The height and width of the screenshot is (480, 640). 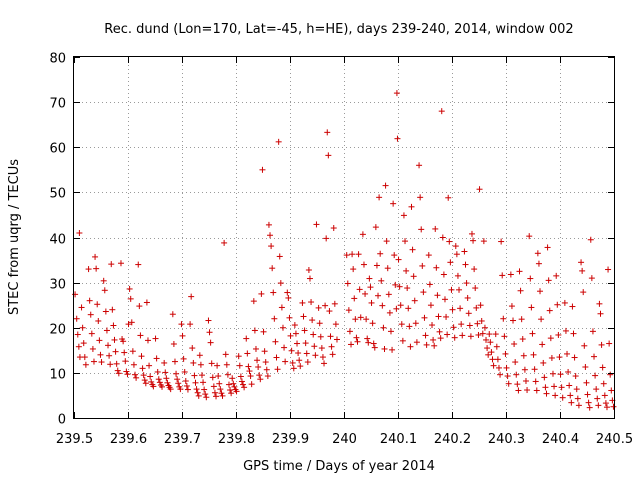 What do you see at coordinates (128, 439) in the screenshot?
I see `x-tick-label: 239.6` at bounding box center [128, 439].